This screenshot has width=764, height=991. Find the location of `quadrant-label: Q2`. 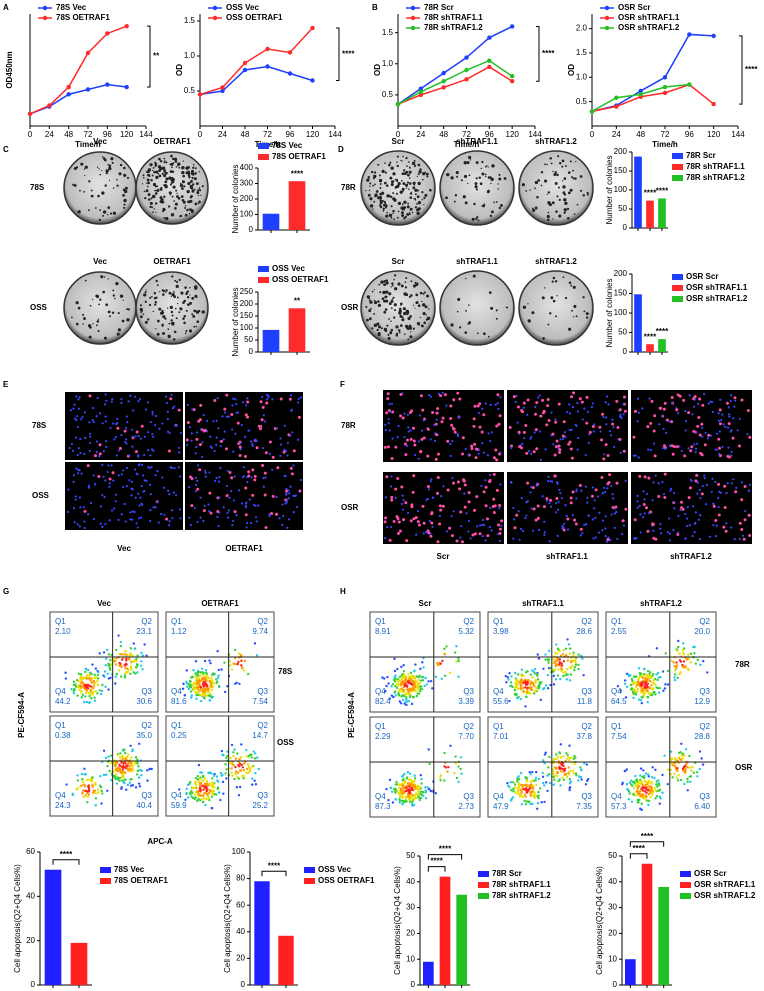

quadrant-label: Q2 is located at coordinates (586, 726).